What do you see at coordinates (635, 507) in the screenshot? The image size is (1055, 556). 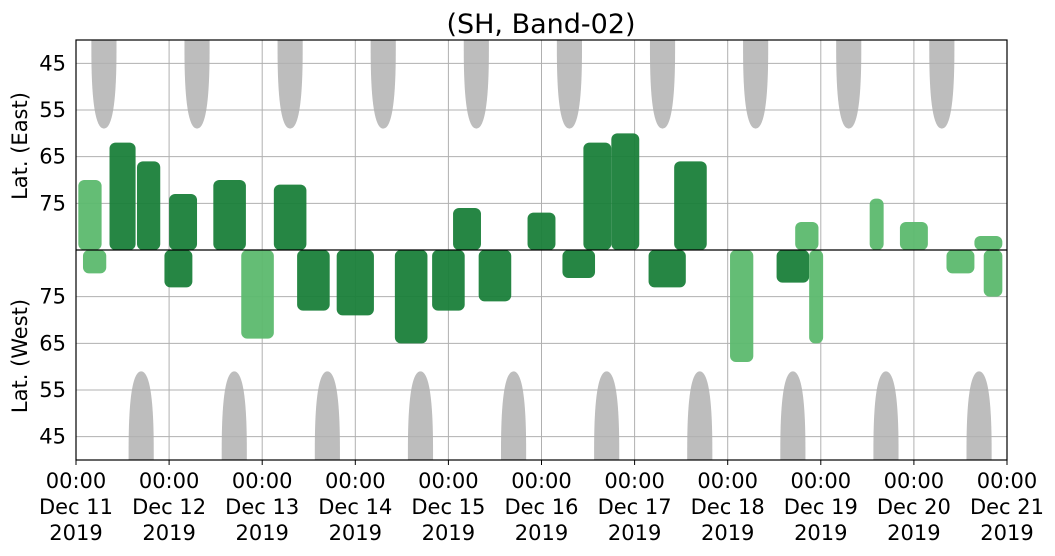 I see `x-tick-date: Dec 17` at bounding box center [635, 507].